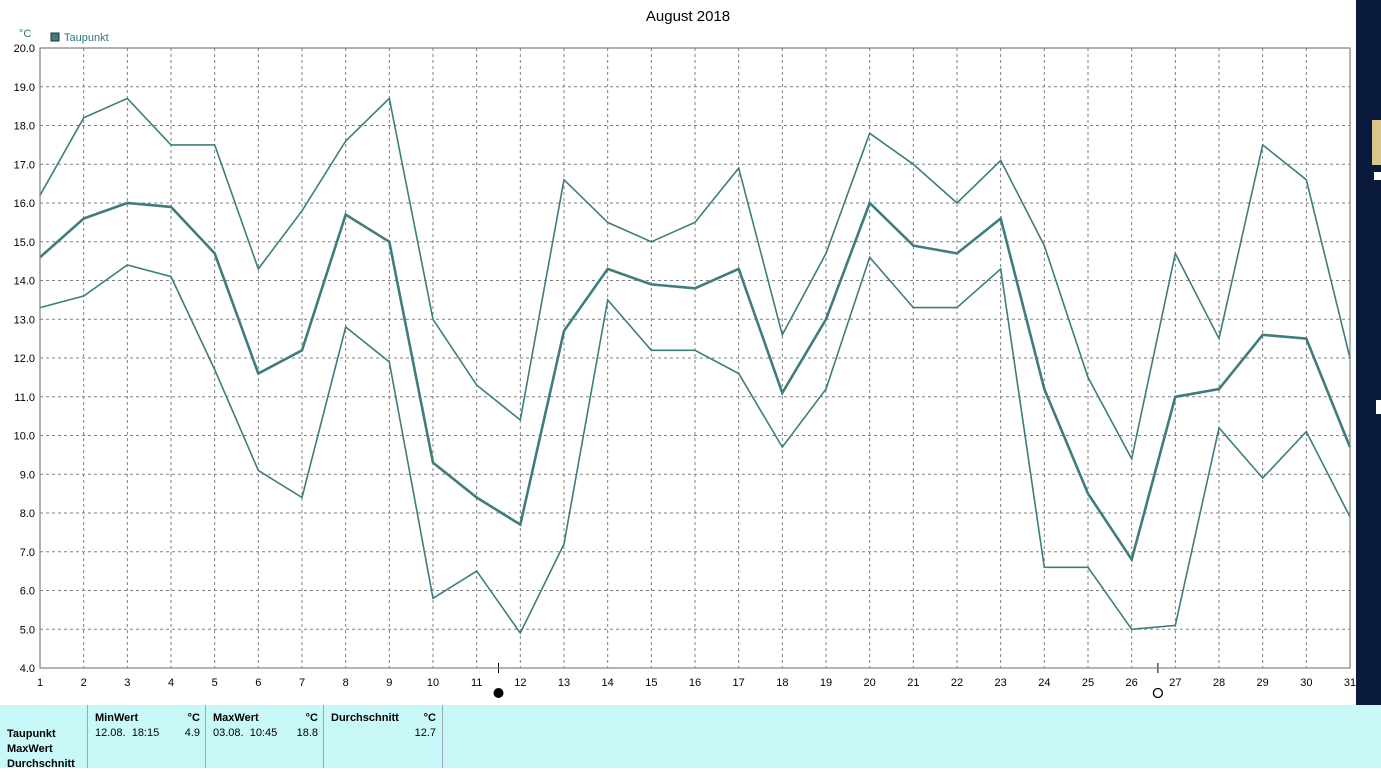 Image resolution: width=1381 pixels, height=772 pixels. I want to click on x-tick-label: 20, so click(870, 683).